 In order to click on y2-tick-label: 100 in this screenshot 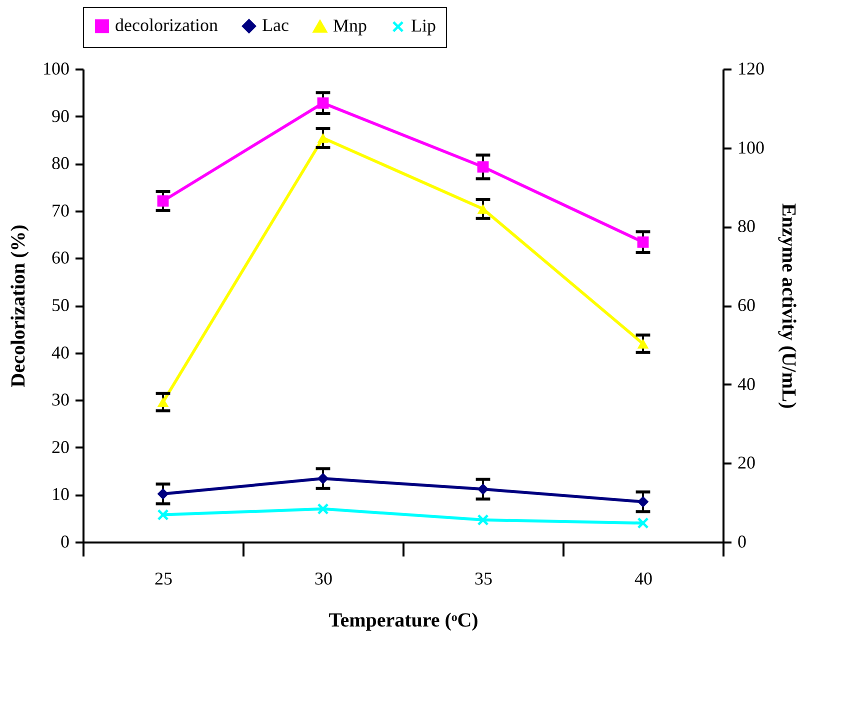, I will do `click(751, 147)`.